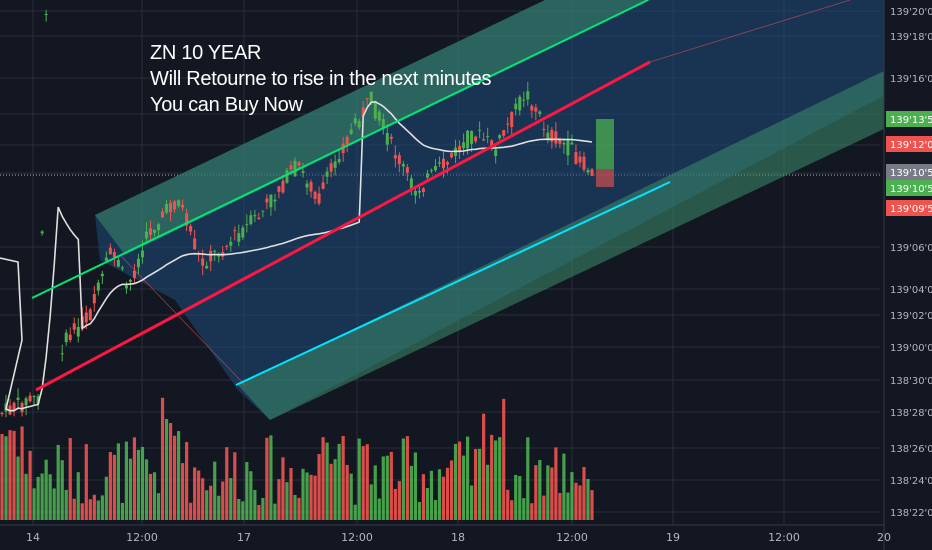 This screenshot has height=550, width=932. I want to click on price-badge-label: 139'10'5, so click(911, 189).